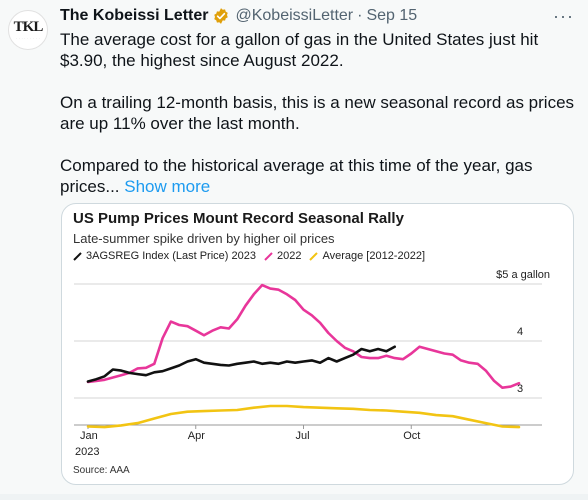 Image resolution: width=588 pixels, height=500 pixels. I want to click on legend-label-2023: 3AGSREG Index (Last Price) 2023, so click(171, 256).